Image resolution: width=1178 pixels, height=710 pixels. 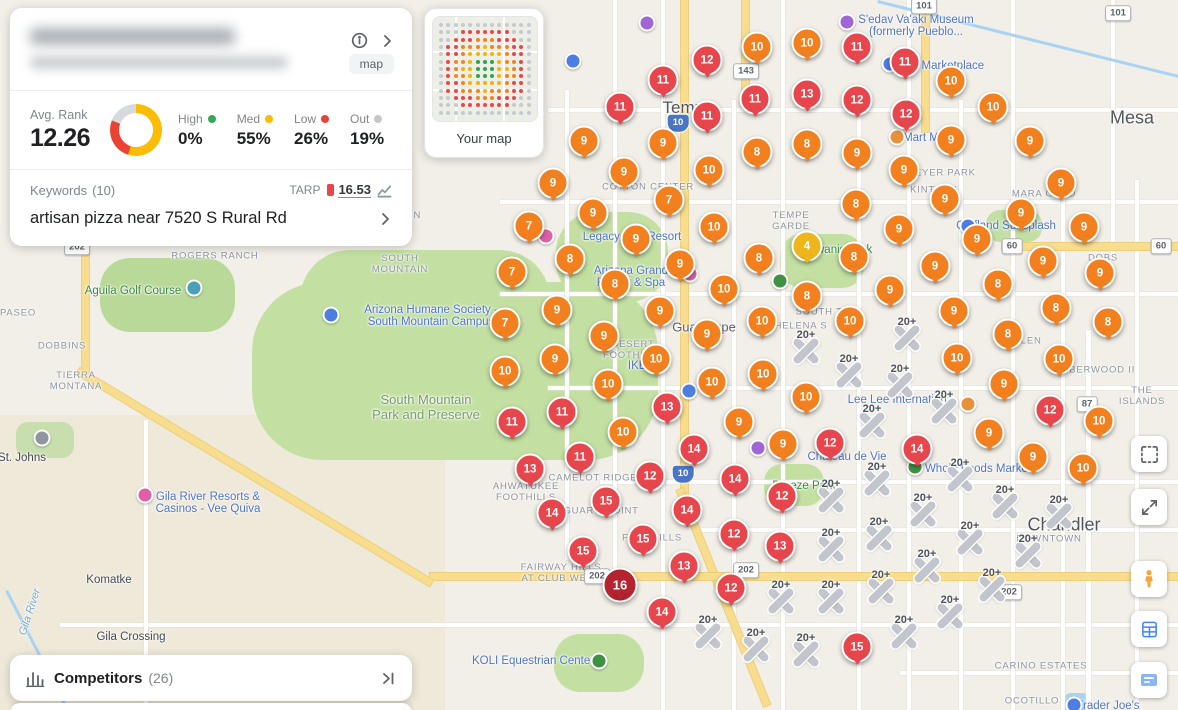 What do you see at coordinates (484, 83) in the screenshot?
I see `your-map-card: Your map` at bounding box center [484, 83].